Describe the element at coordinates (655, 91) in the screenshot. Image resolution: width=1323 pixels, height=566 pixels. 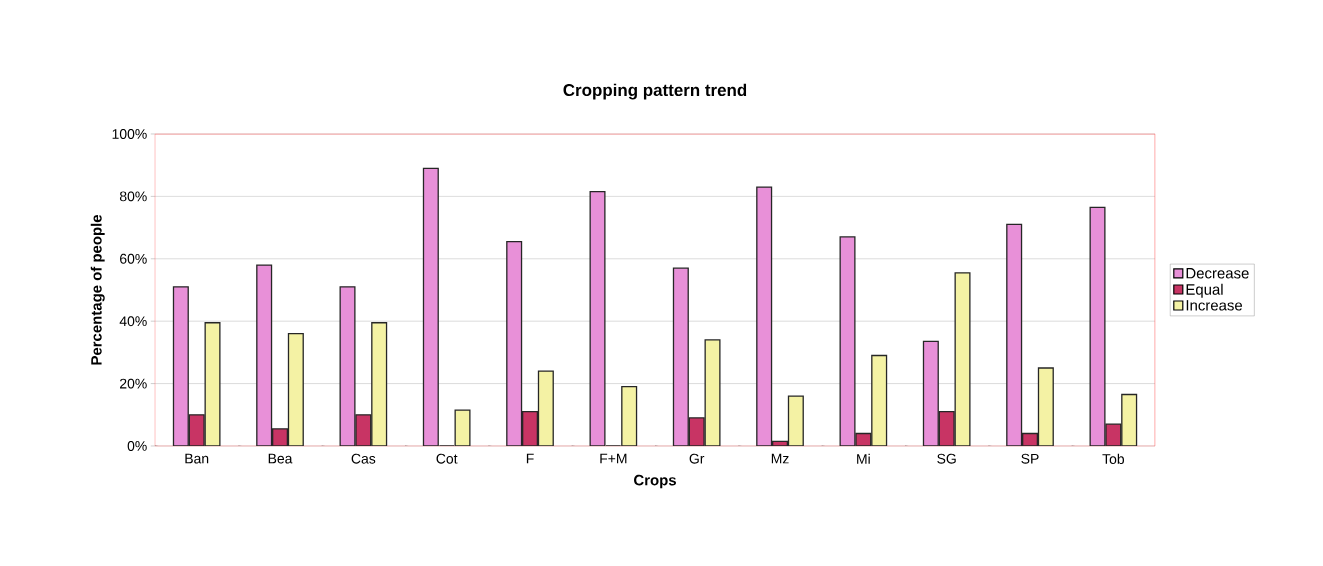
I see `chart-title: Cropping pattern trend` at that location.